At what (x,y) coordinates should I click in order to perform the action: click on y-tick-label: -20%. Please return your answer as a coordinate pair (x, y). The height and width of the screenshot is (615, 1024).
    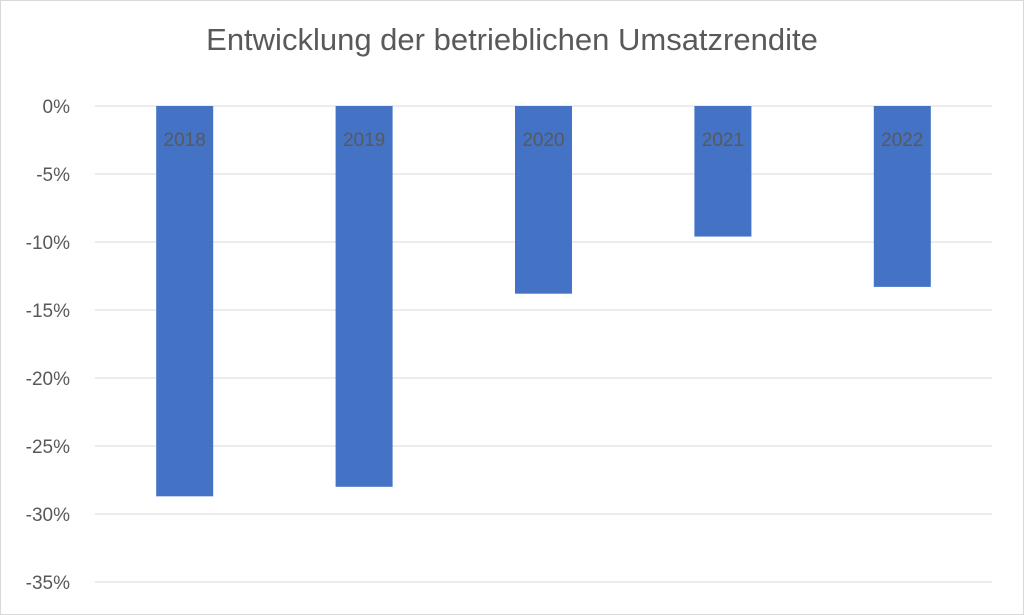
    Looking at the image, I should click on (48, 379).